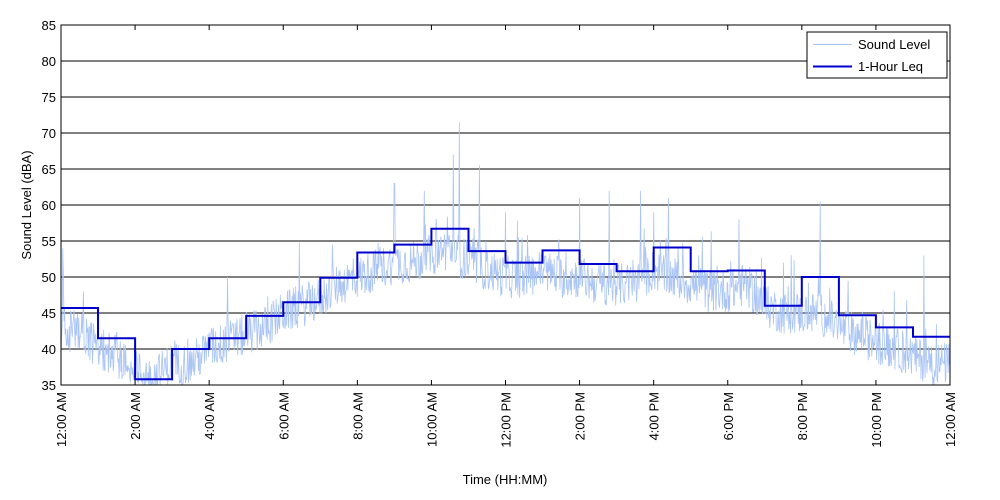 This screenshot has height=500, width=1000. I want to click on legend-label-1-hour-leq: 1-Hour Leq, so click(890, 66).